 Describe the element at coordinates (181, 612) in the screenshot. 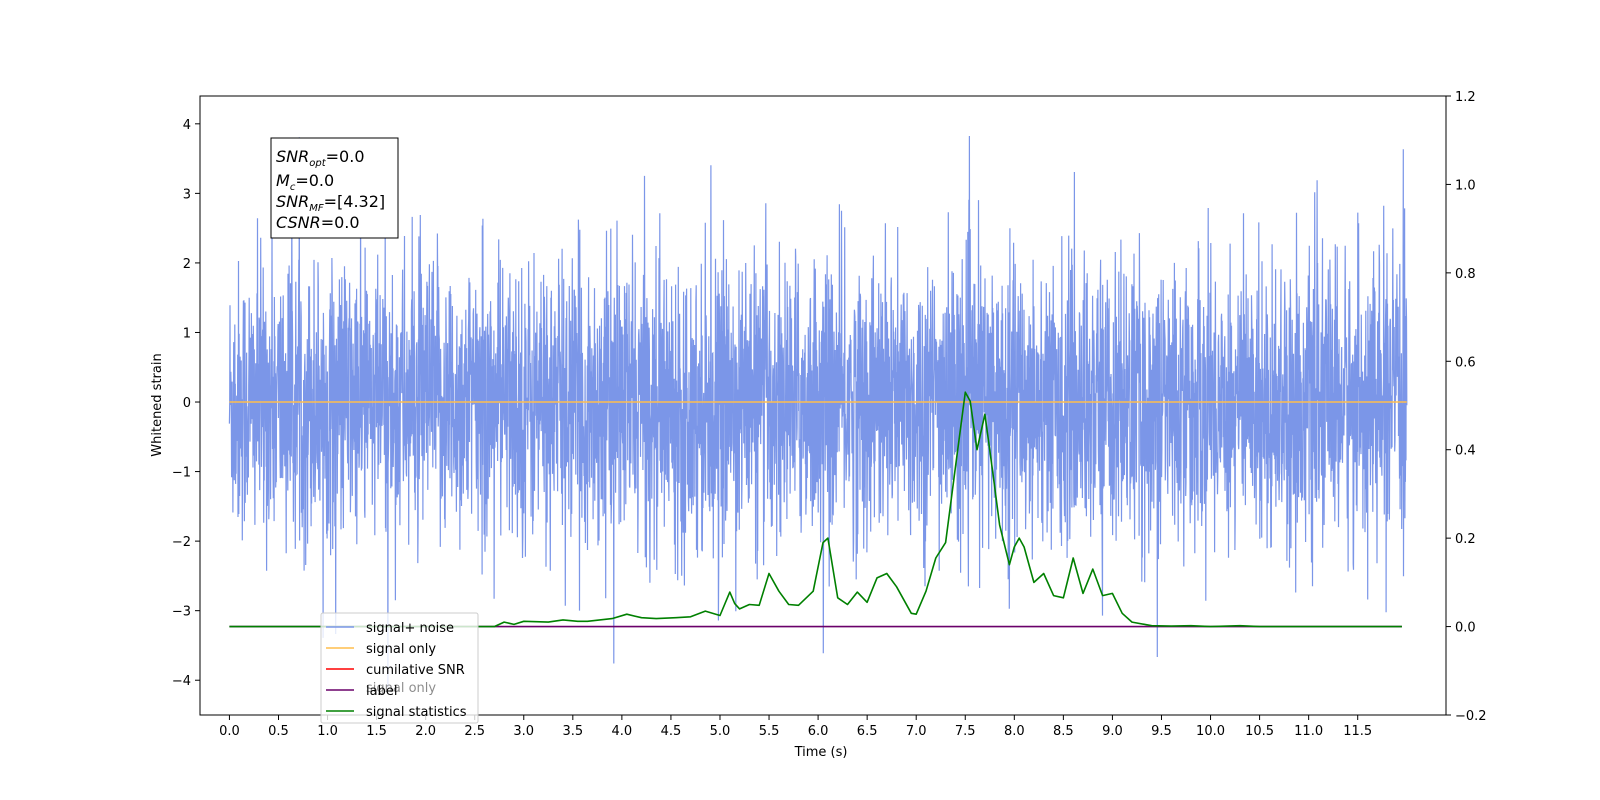

I see `y-tick-label-1: −3` at that location.